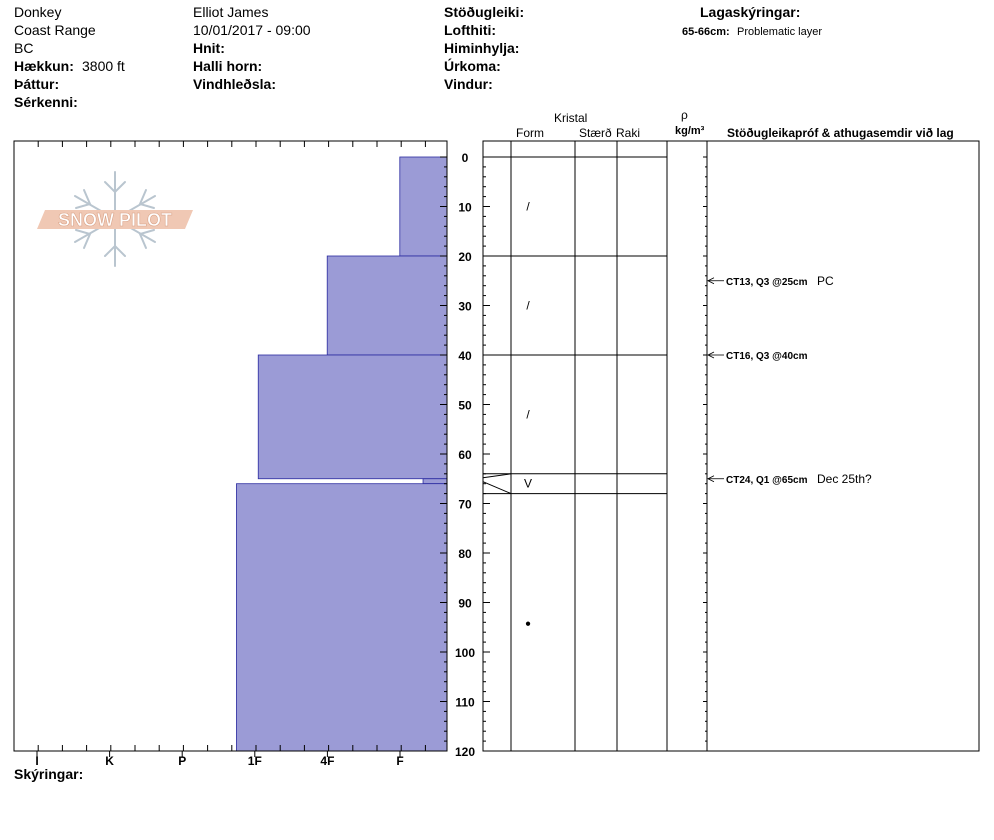  Describe the element at coordinates (465, 505) in the screenshot. I see `depth-label: 70` at that location.